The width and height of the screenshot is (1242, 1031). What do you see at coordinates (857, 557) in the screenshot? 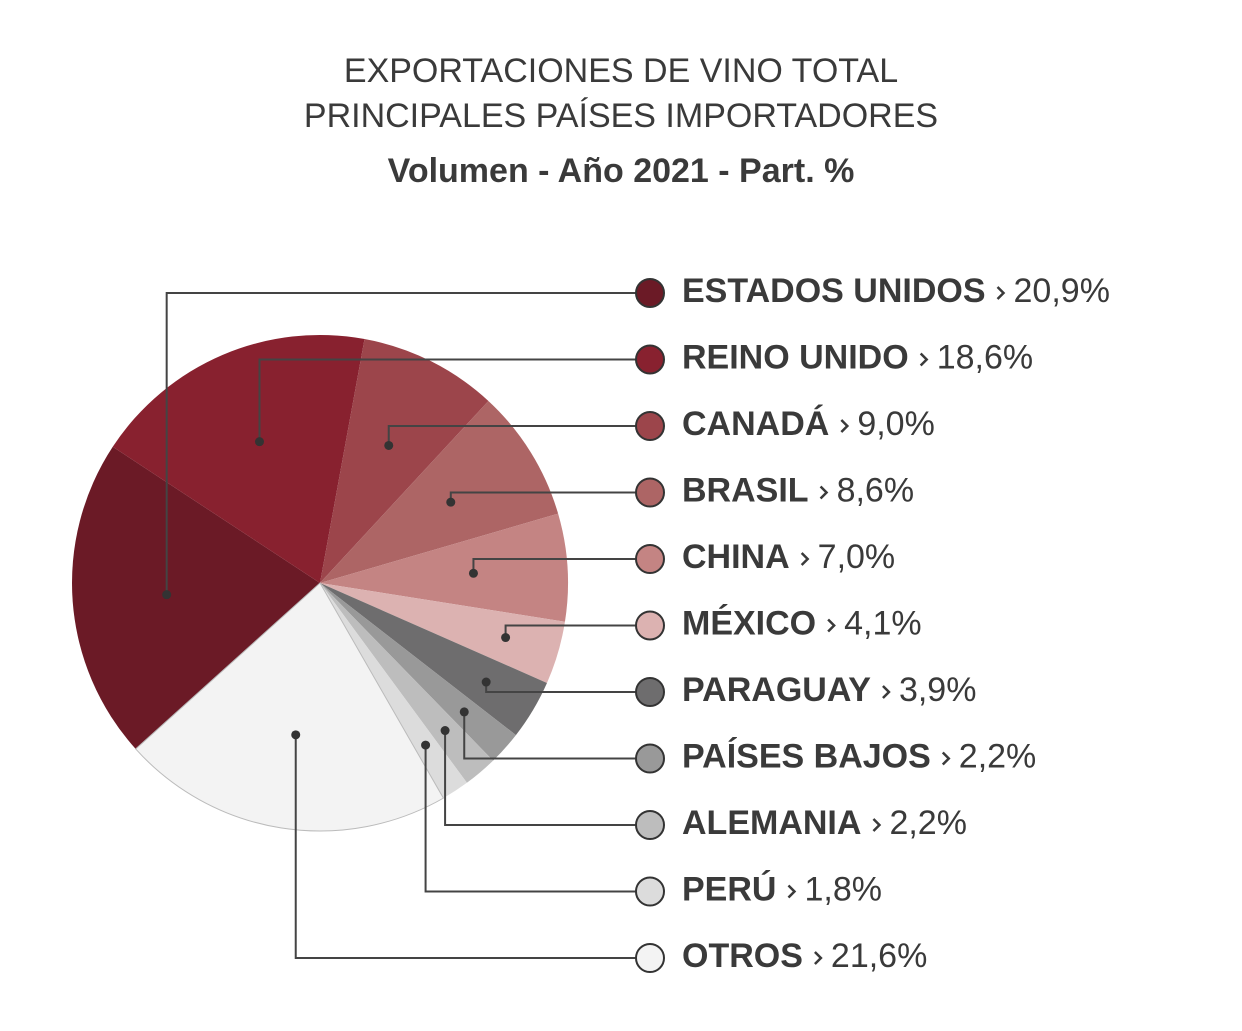
I see `value-label: 7,0%` at bounding box center [857, 557].